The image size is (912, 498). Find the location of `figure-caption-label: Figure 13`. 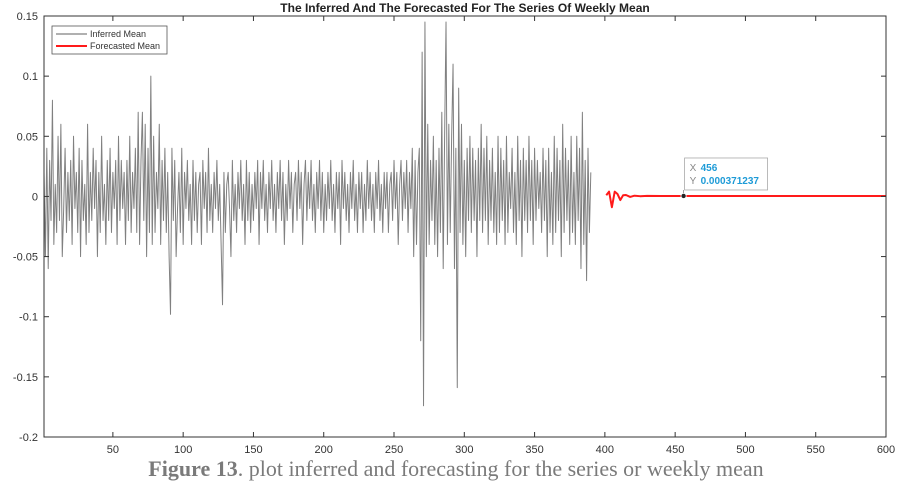

figure-caption-label: Figure 13 is located at coordinates (193, 468).